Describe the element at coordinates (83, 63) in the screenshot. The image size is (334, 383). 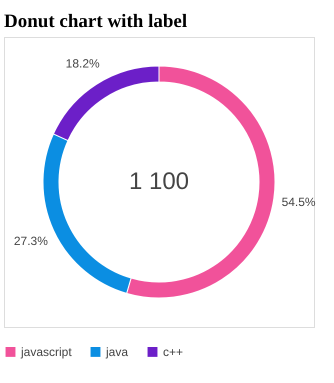
I see `data-label: 18.2%` at that location.